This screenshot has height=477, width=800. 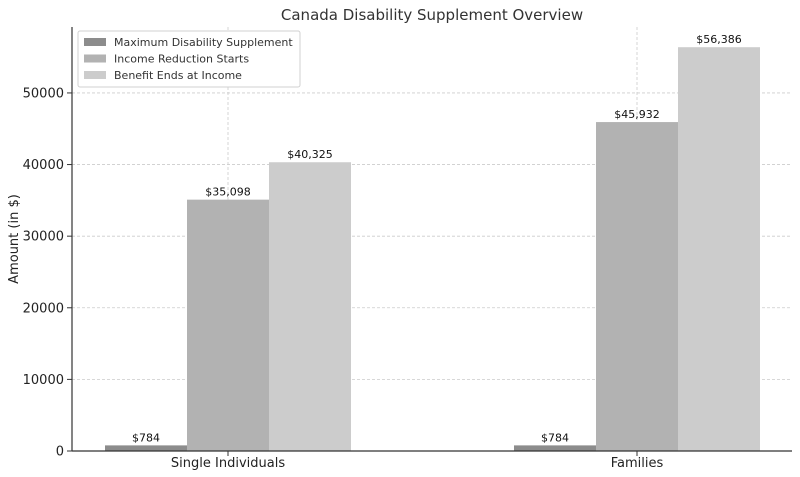 What do you see at coordinates (43, 93) in the screenshot?
I see `y-tick-label: 50000` at bounding box center [43, 93].